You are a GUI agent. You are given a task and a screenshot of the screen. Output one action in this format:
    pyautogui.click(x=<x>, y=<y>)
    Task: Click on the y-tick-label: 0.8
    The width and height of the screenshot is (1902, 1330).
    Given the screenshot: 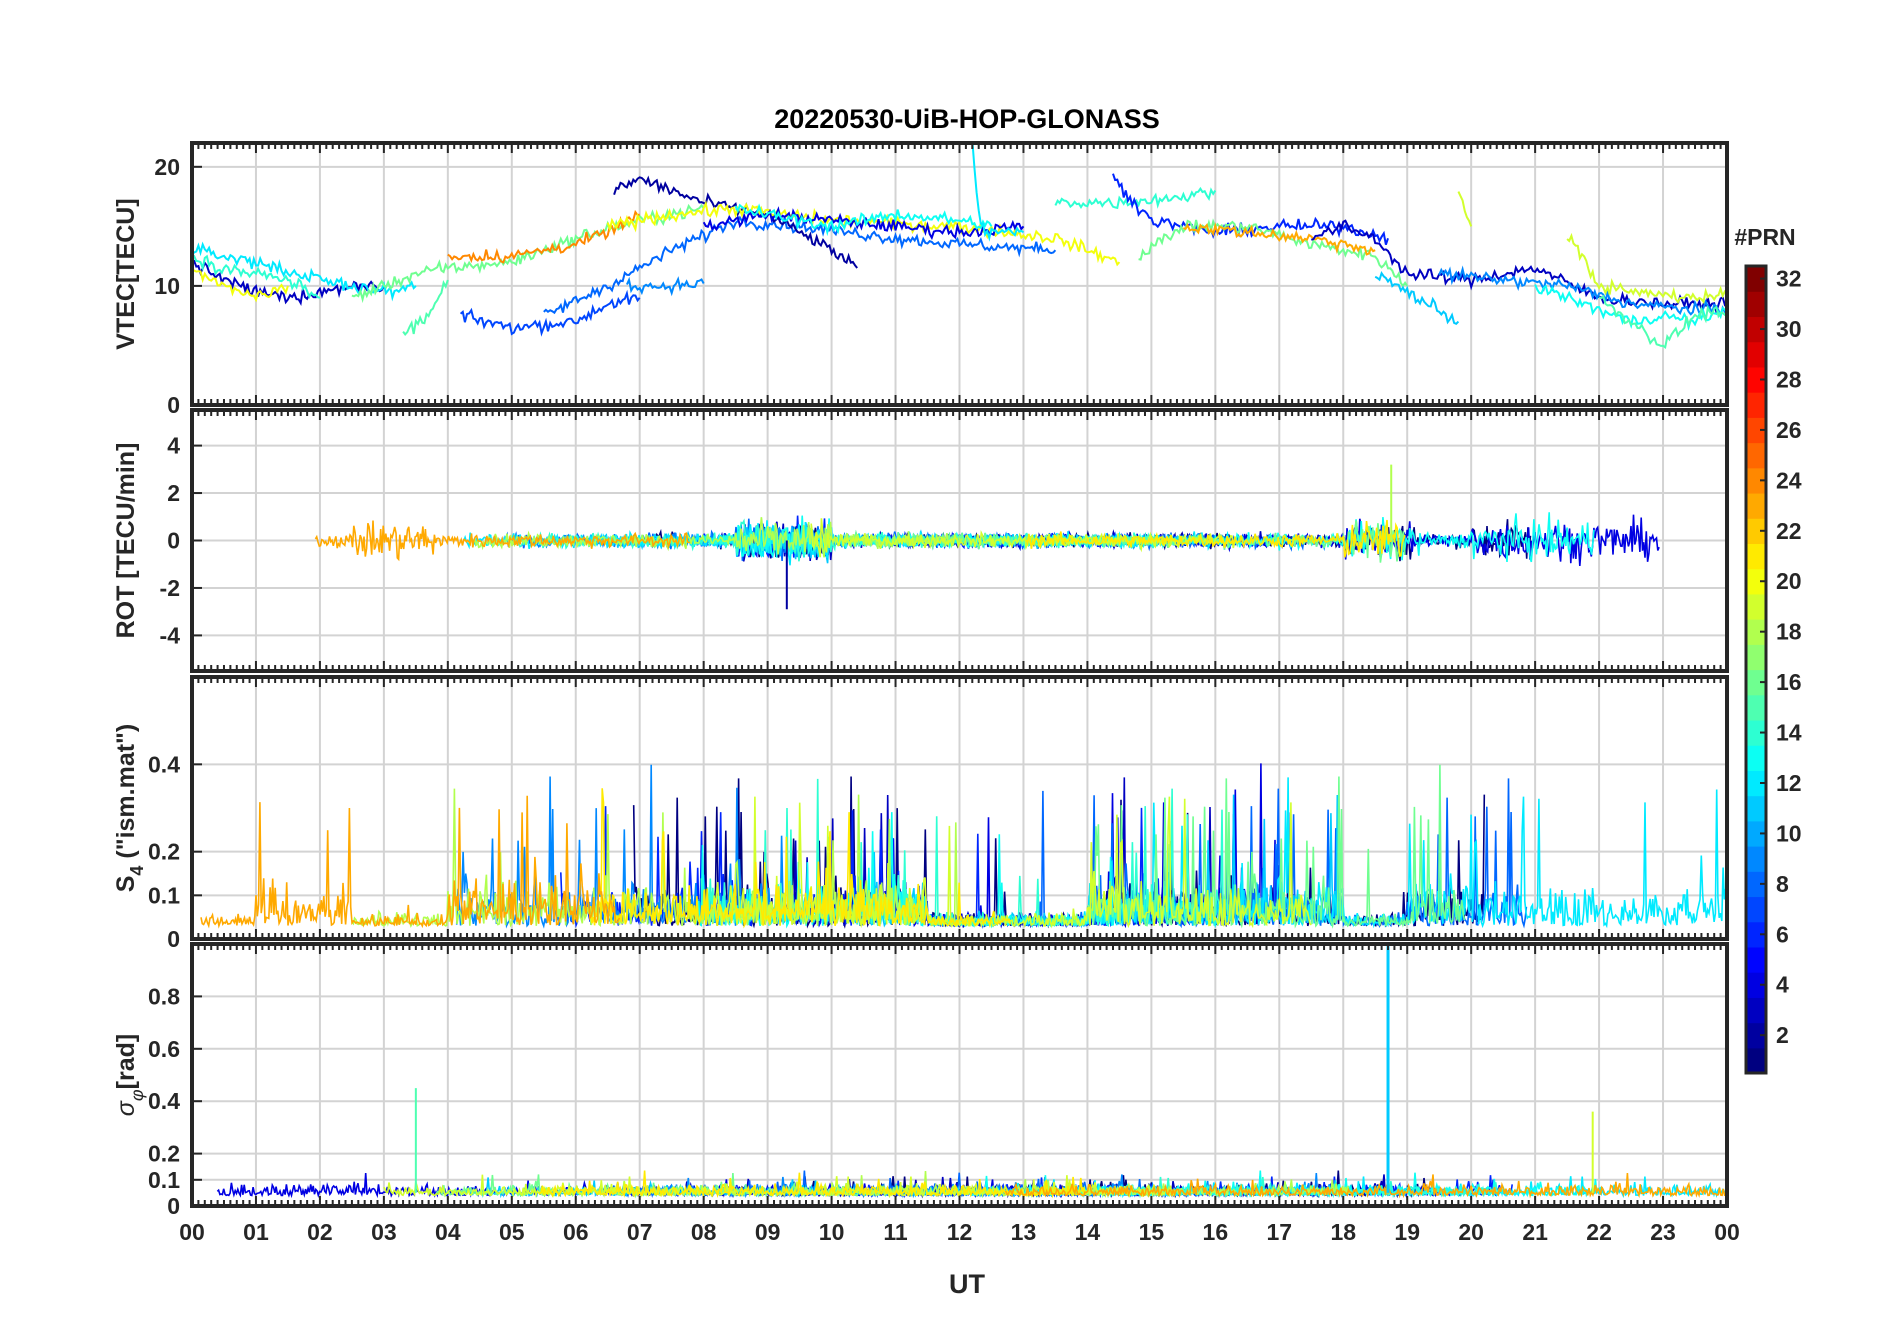 What is the action you would take?
    pyautogui.click(x=164, y=996)
    